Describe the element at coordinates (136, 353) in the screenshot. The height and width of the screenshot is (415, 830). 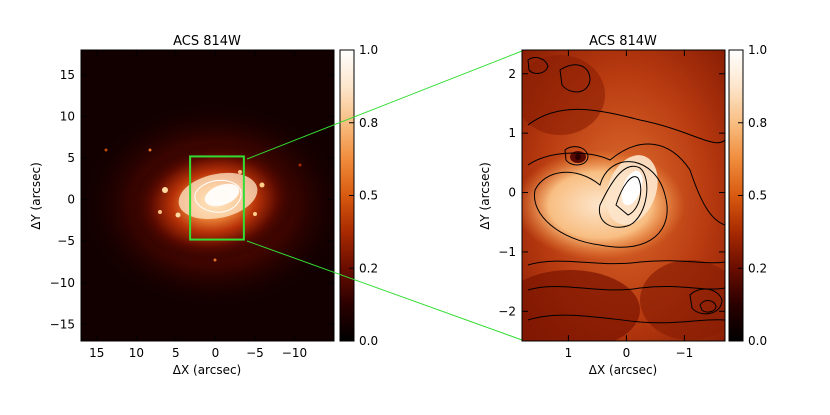
I see `x-tick-label: 10` at that location.